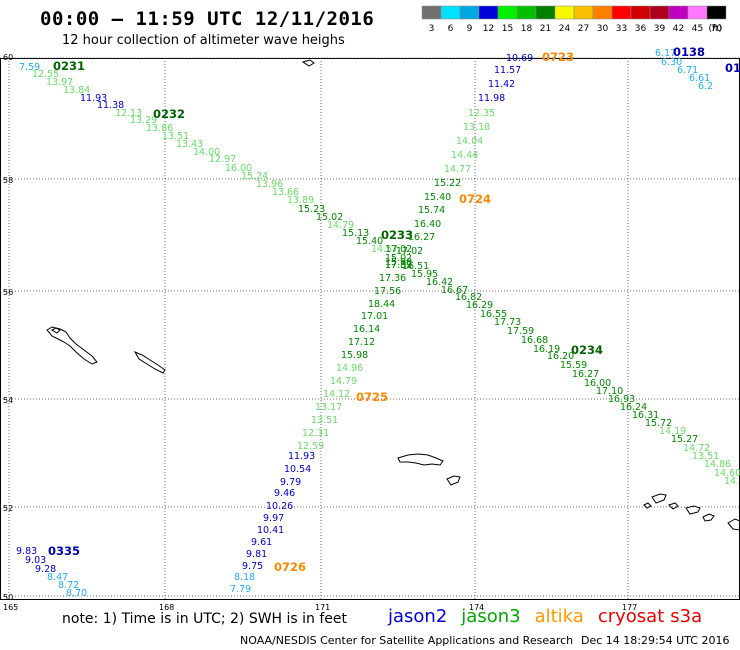  I want to click on scale-label: 33, so click(621, 29).